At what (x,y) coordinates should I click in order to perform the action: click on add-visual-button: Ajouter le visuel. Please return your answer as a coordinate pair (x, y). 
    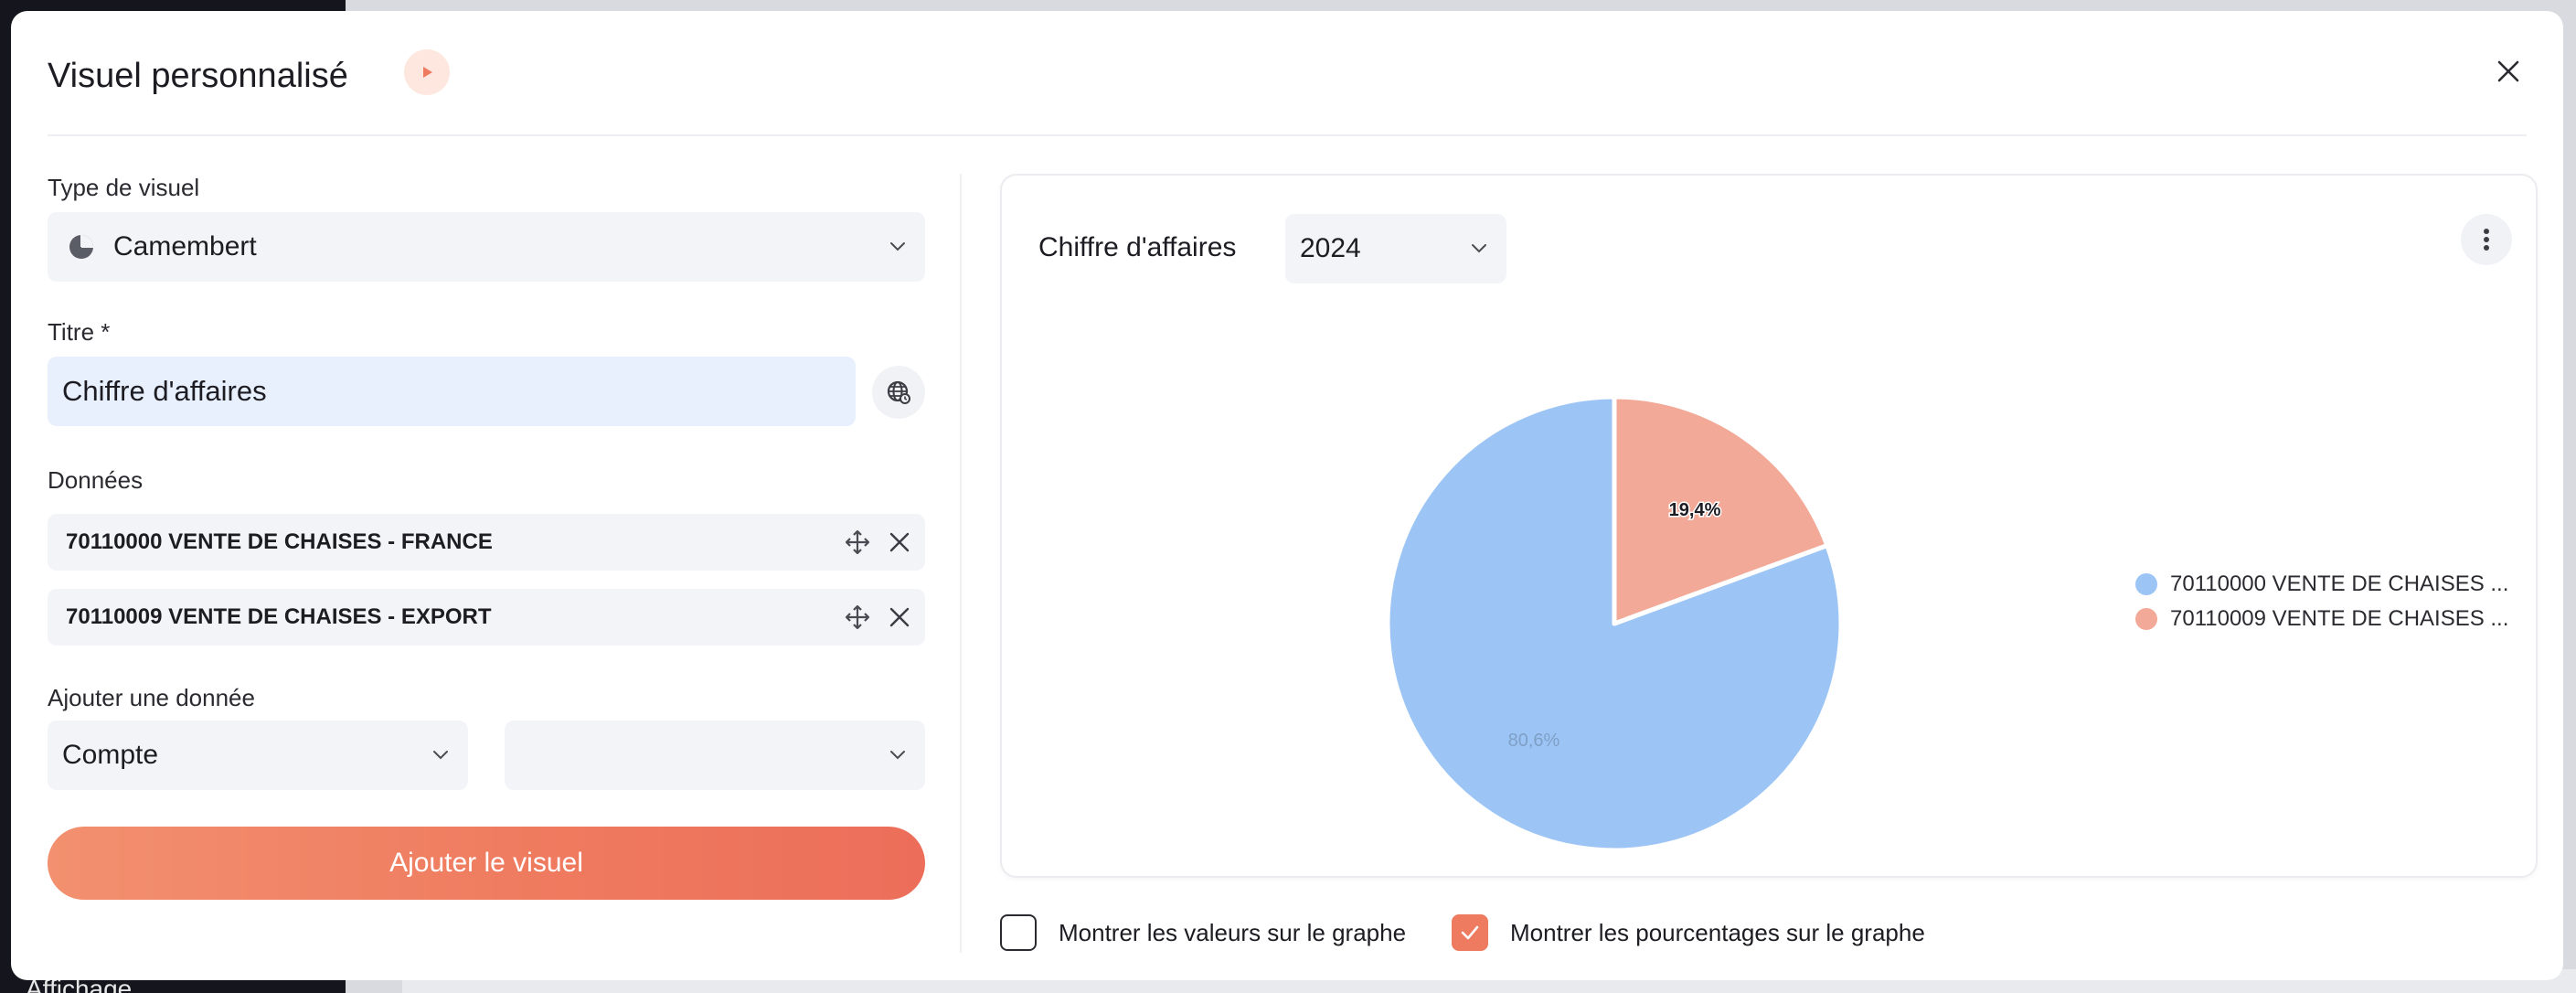
    Looking at the image, I should click on (486, 863).